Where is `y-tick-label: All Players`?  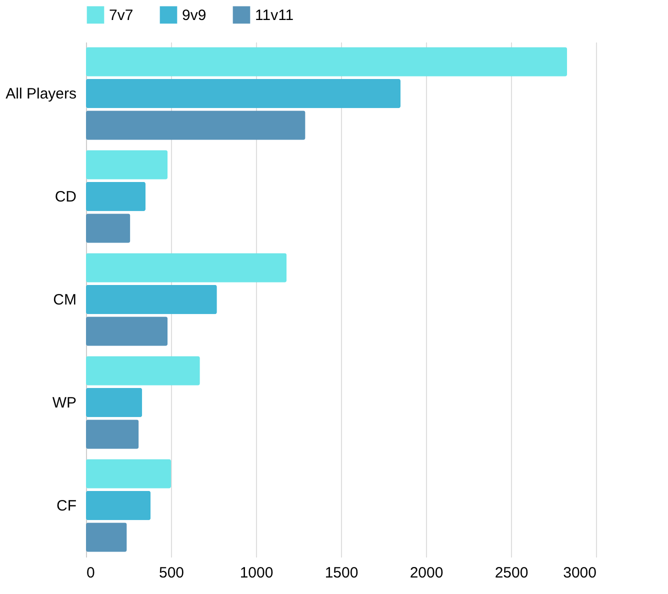 y-tick-label: All Players is located at coordinates (41, 94).